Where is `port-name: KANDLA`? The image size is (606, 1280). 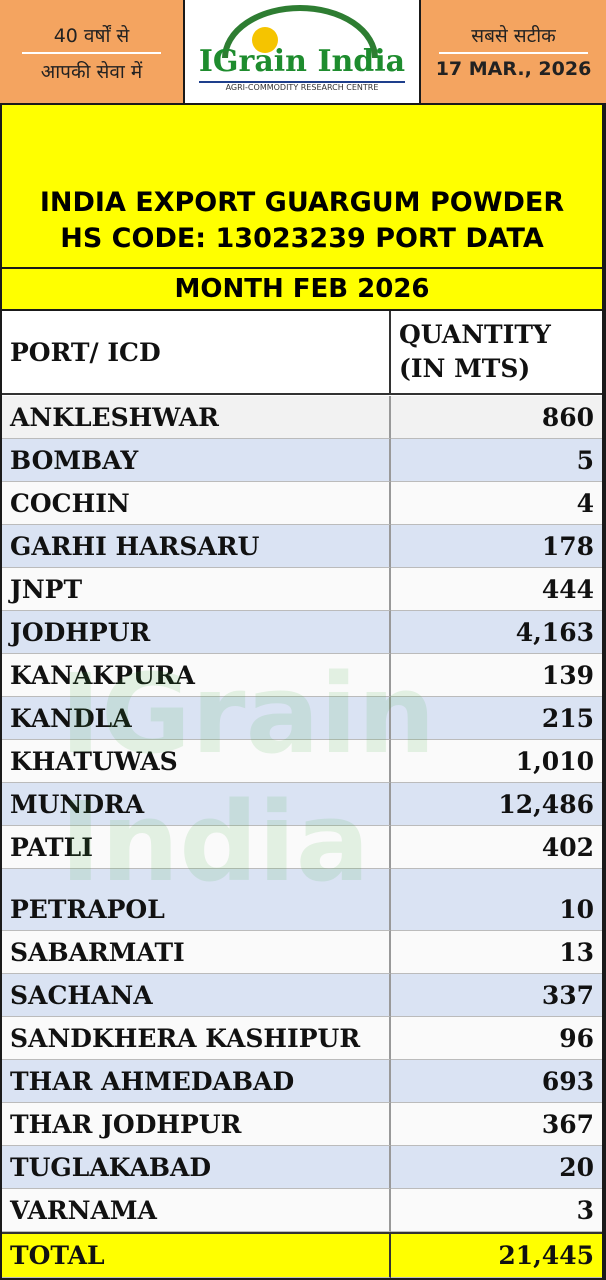 port-name: KANDLA is located at coordinates (196, 718).